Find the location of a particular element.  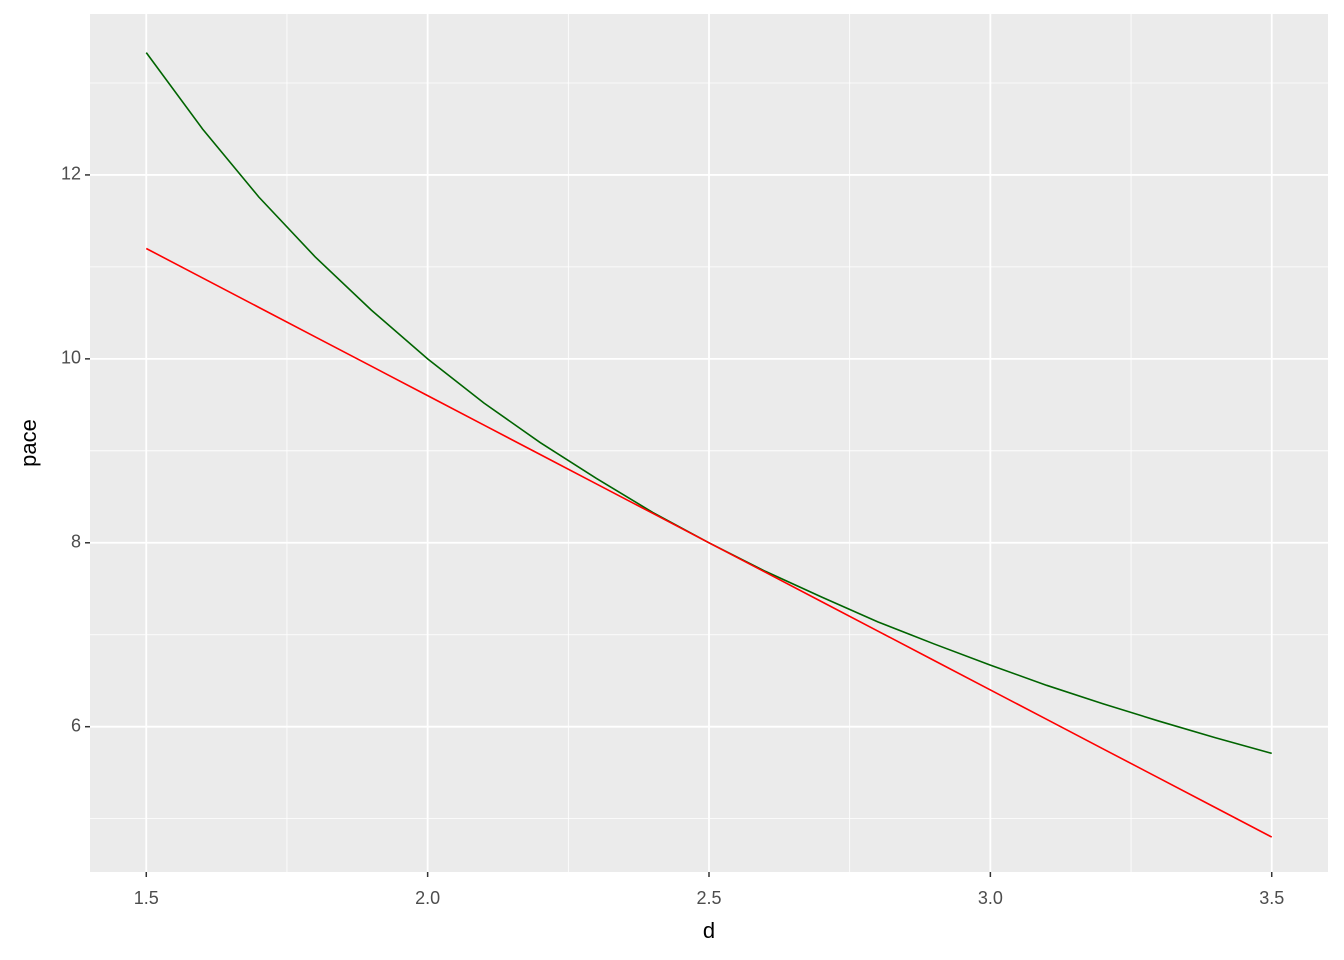

x-tick-label: 3.0 is located at coordinates (990, 898).